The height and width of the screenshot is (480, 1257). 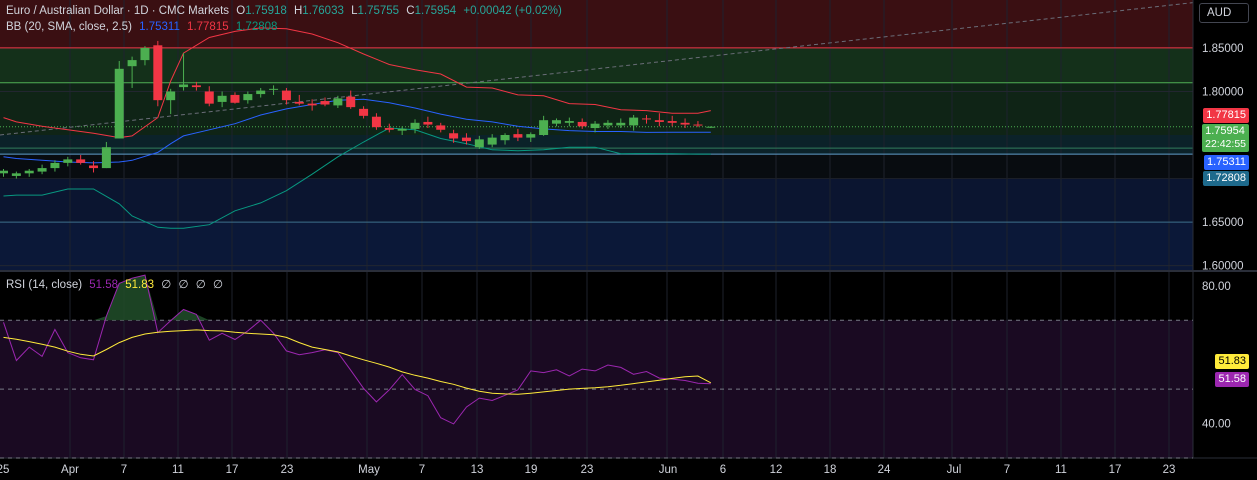 What do you see at coordinates (208, 27) in the screenshot?
I see `bb-upper-value: 1.77815` at bounding box center [208, 27].